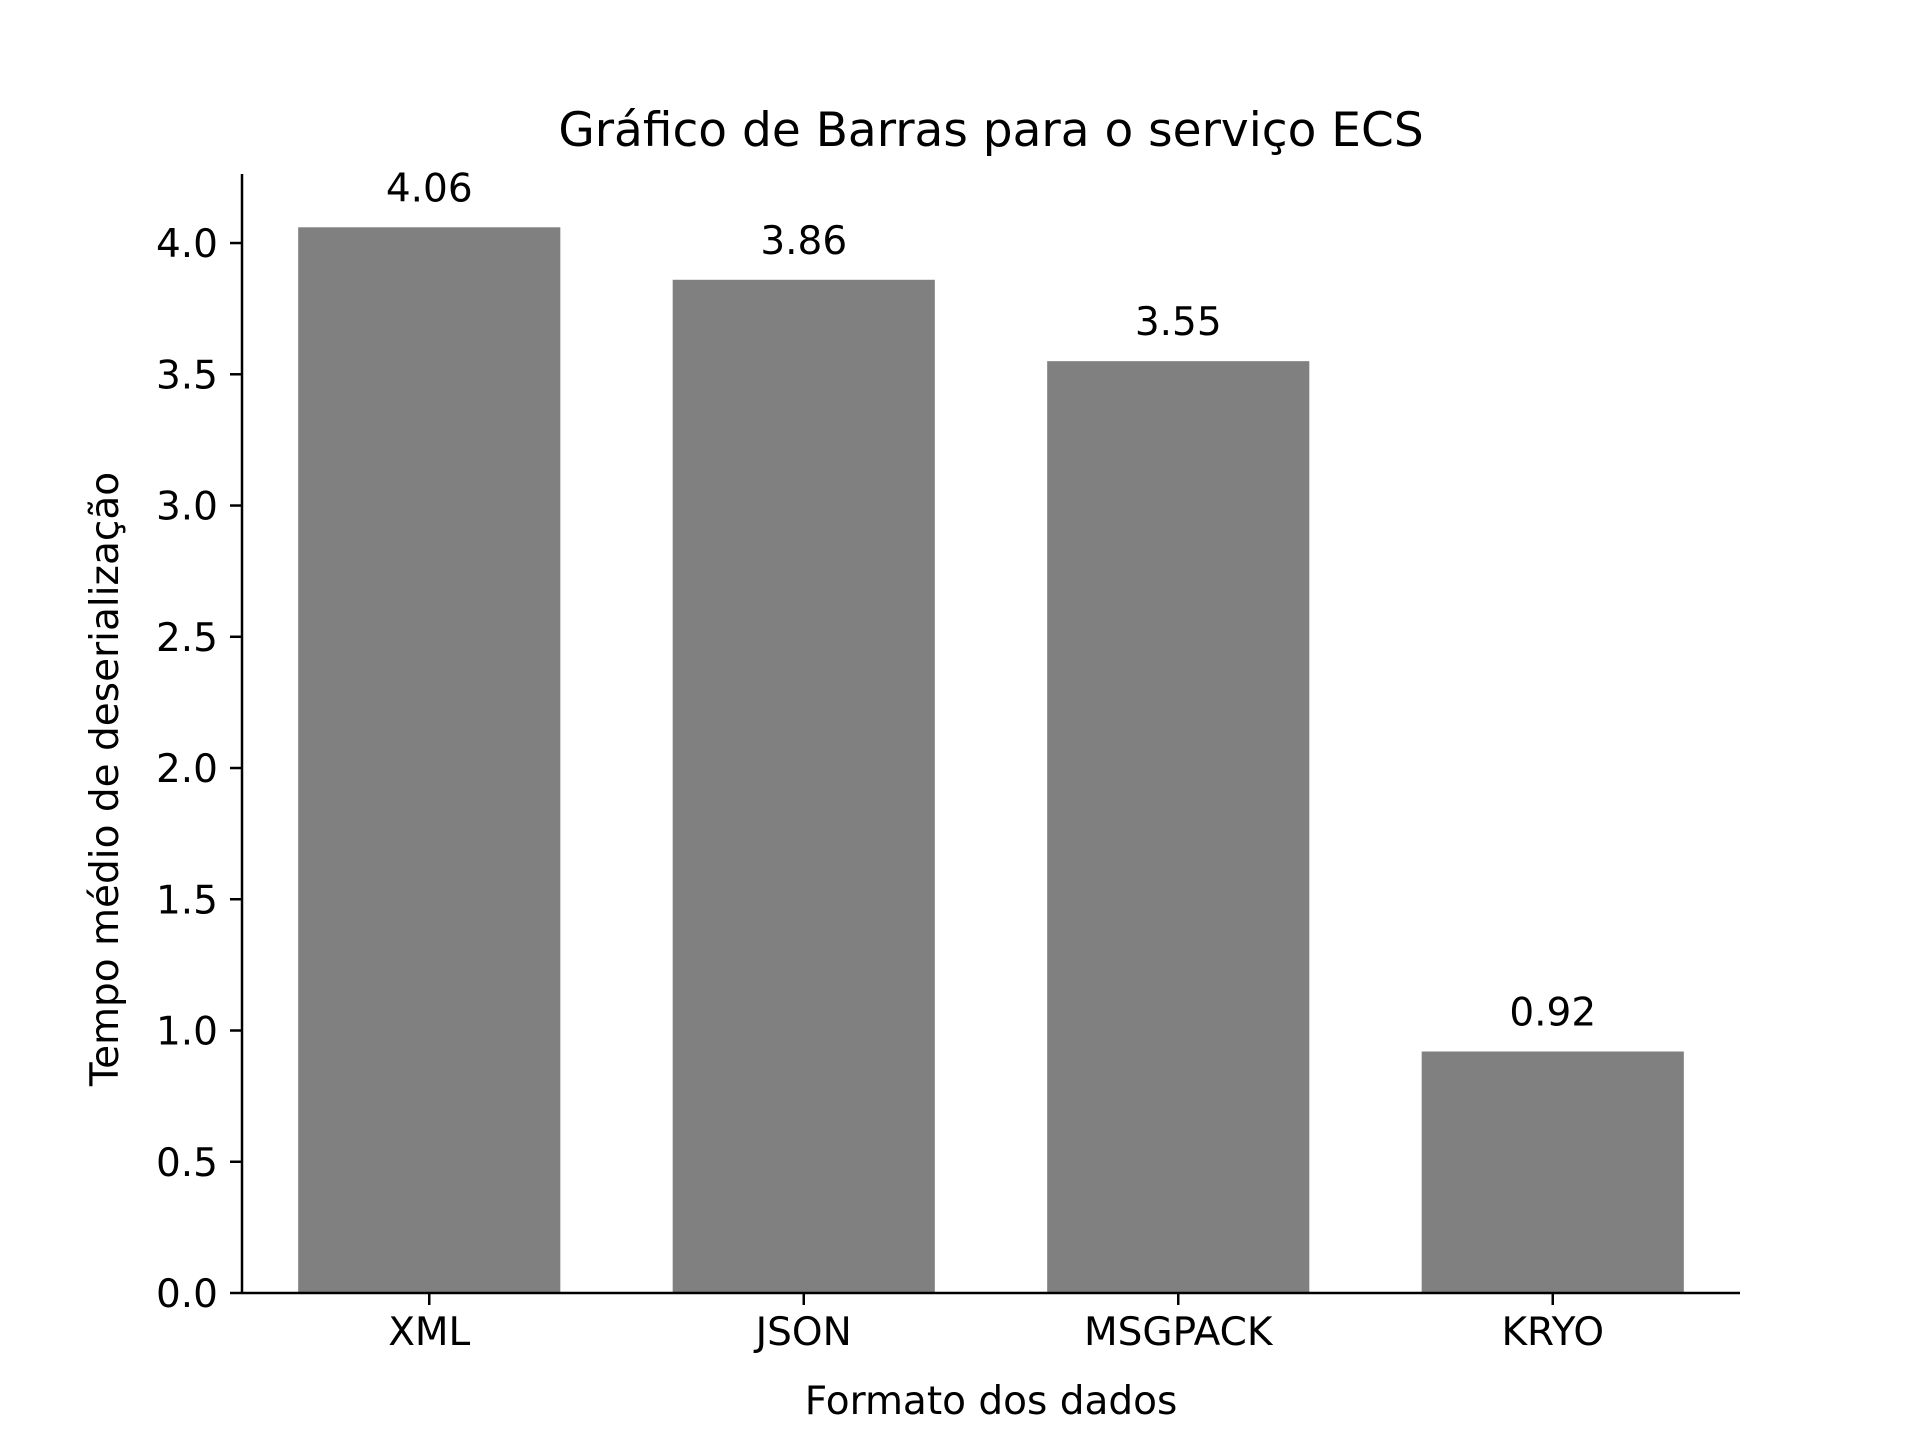 This screenshot has height=1440, width=1920. What do you see at coordinates (105, 779) in the screenshot?
I see `y-axis-label: Tempo médio de deserialização` at bounding box center [105, 779].